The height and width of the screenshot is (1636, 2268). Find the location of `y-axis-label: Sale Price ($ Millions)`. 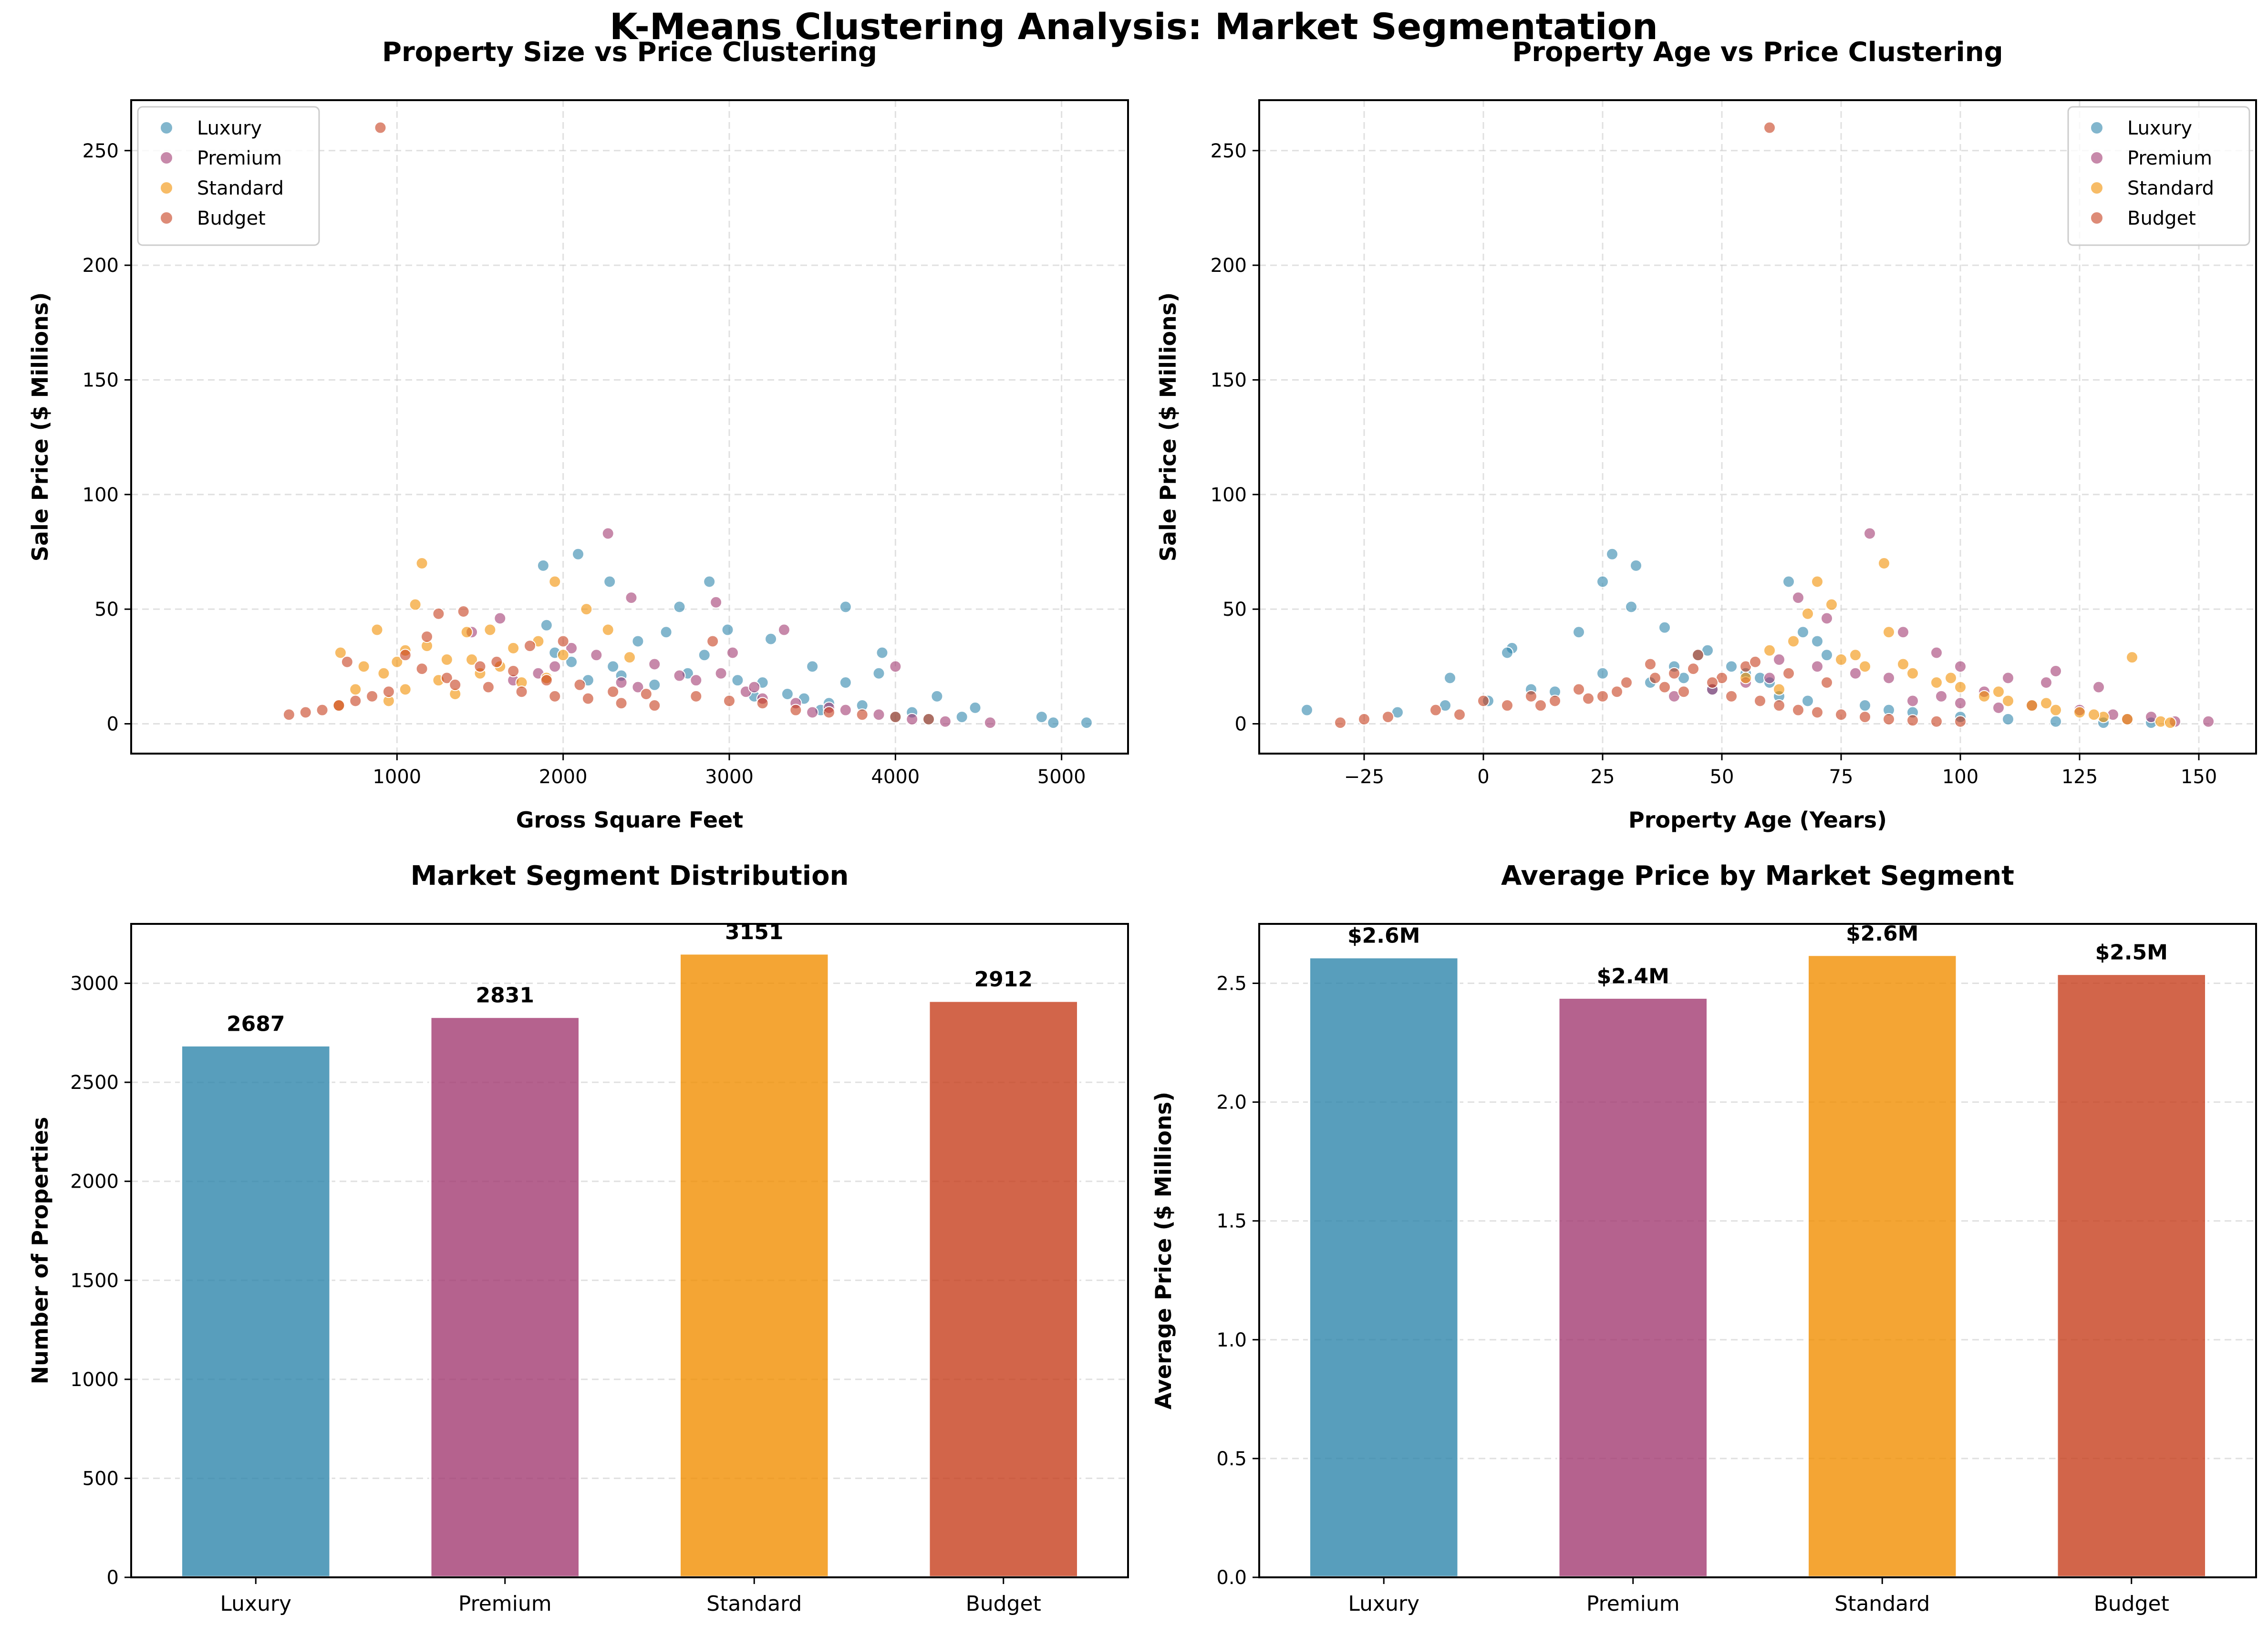

y-axis-label: Sale Price ($ Millions) is located at coordinates (1168, 426).